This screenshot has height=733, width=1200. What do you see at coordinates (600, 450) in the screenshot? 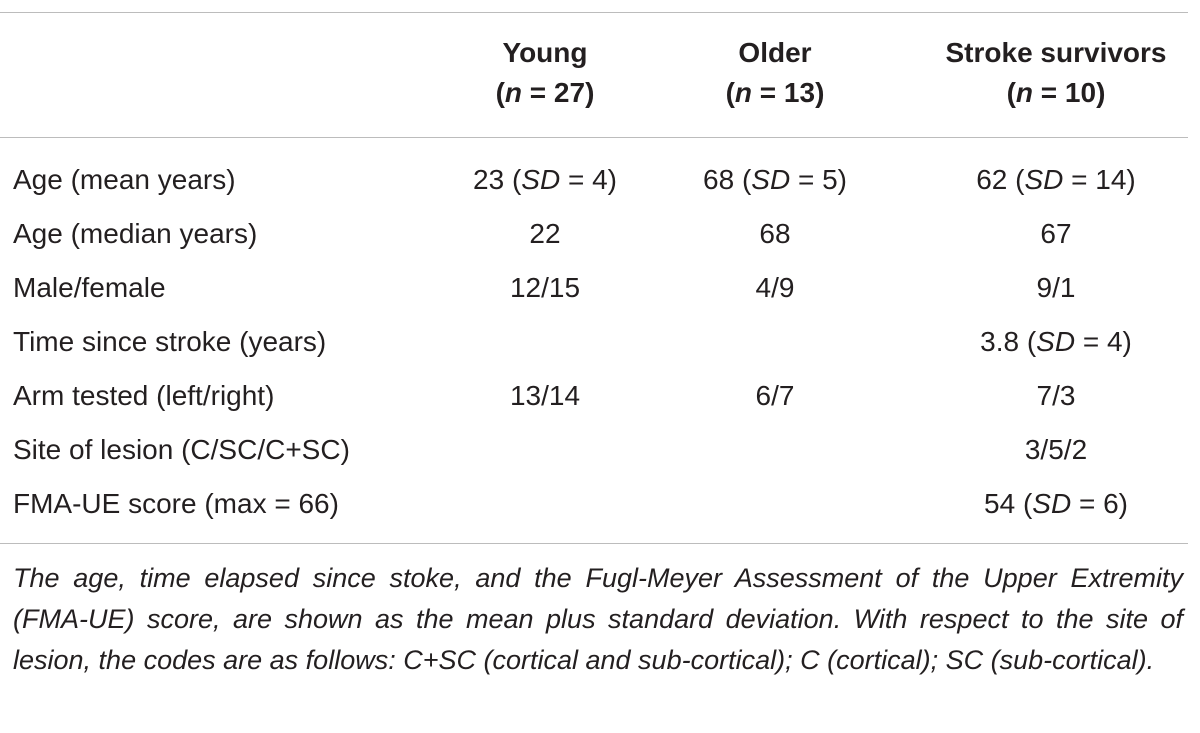
I see `table-row: Site of lesion (C/SC/C+SC) 3/5/2` at bounding box center [600, 450].